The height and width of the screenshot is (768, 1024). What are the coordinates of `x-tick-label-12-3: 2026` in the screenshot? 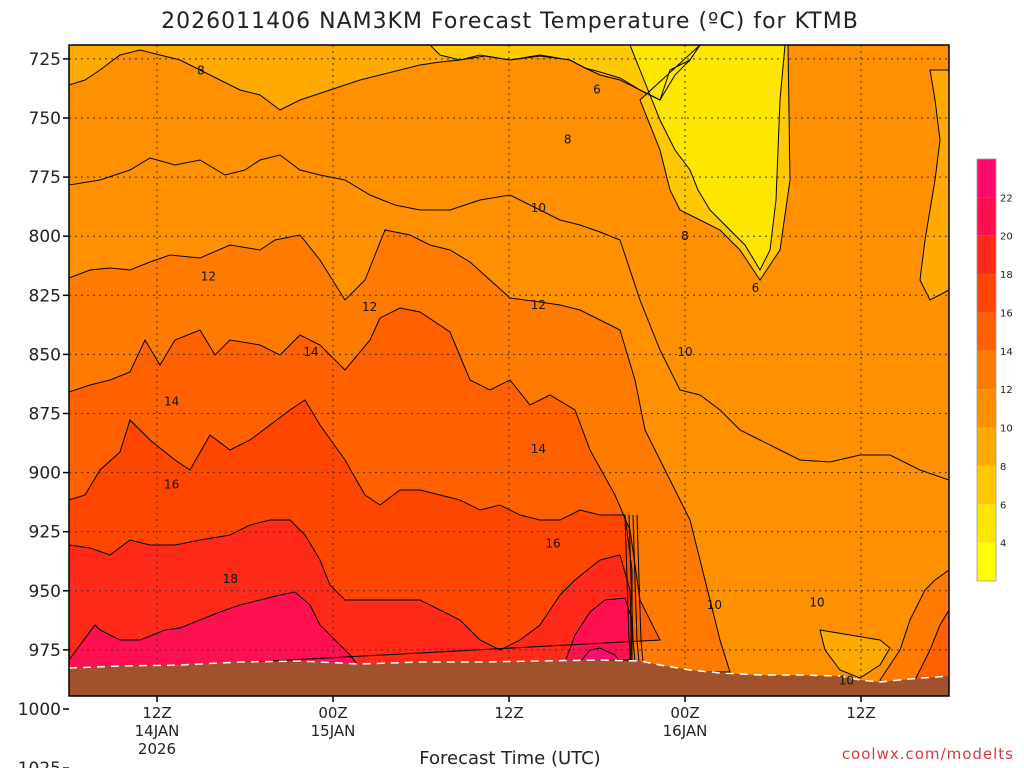 It's located at (157, 749).